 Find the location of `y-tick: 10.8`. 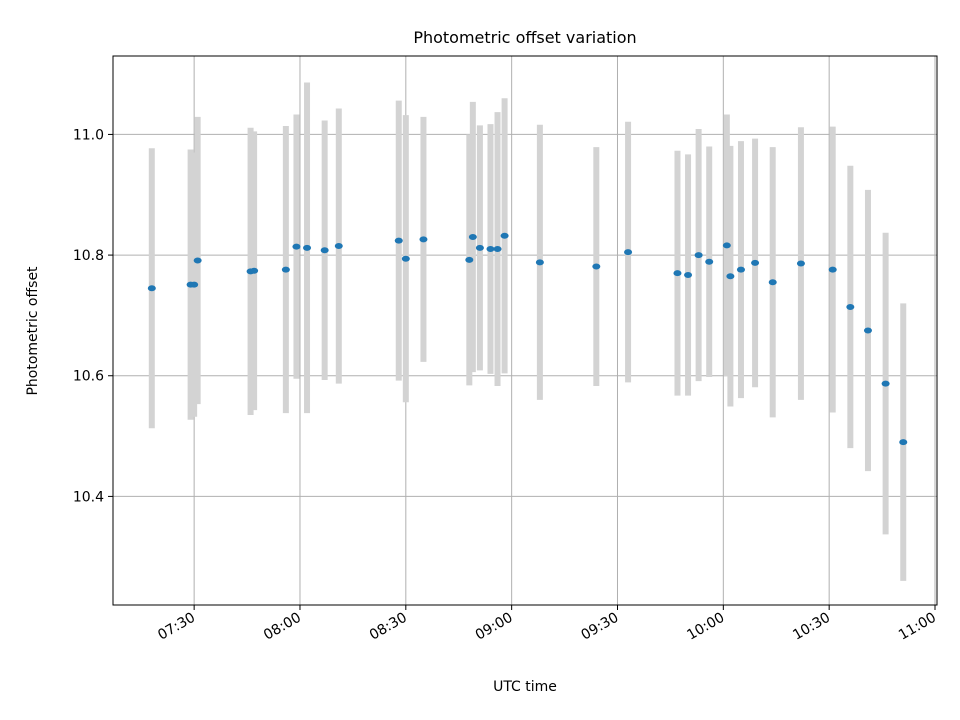

y-tick: 10.8 is located at coordinates (93, 256).